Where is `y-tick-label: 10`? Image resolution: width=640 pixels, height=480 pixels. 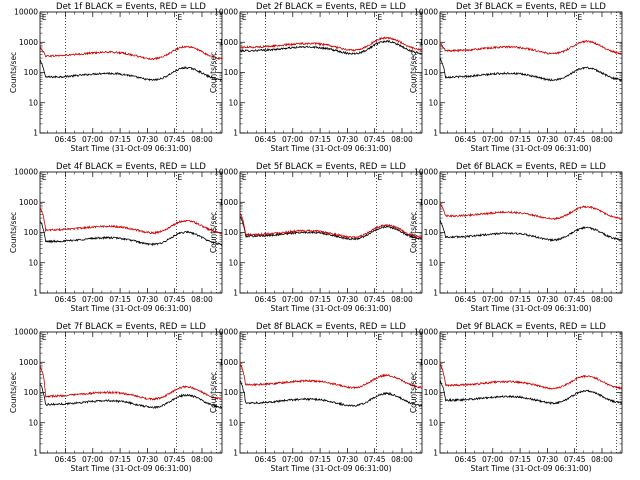
y-tick-label: 10 is located at coordinates (433, 422).